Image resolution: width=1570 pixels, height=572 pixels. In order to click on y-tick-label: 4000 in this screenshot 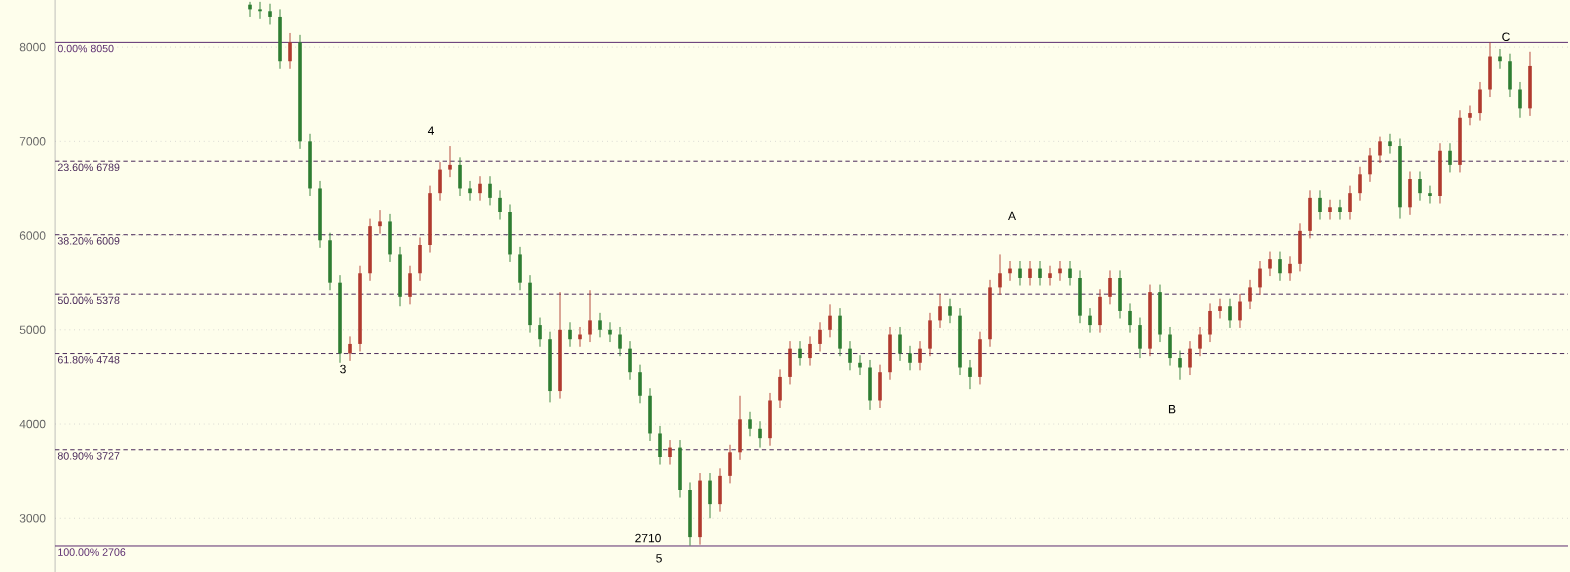, I will do `click(32, 424)`.